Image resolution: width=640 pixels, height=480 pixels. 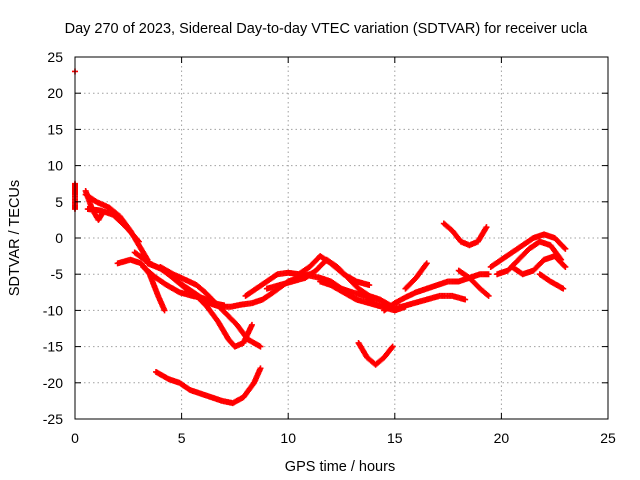 What do you see at coordinates (57, 274) in the screenshot?
I see `y-tick-label: -5` at bounding box center [57, 274].